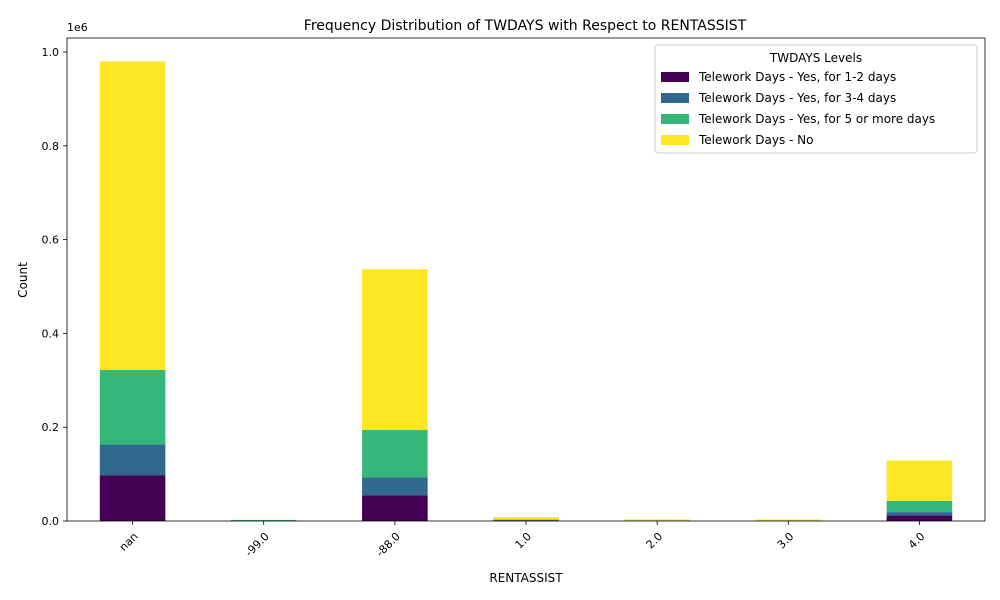 This screenshot has width=1000, height=600. Describe the element at coordinates (51, 333) in the screenshot. I see `y-tick-label: 0.4` at that location.